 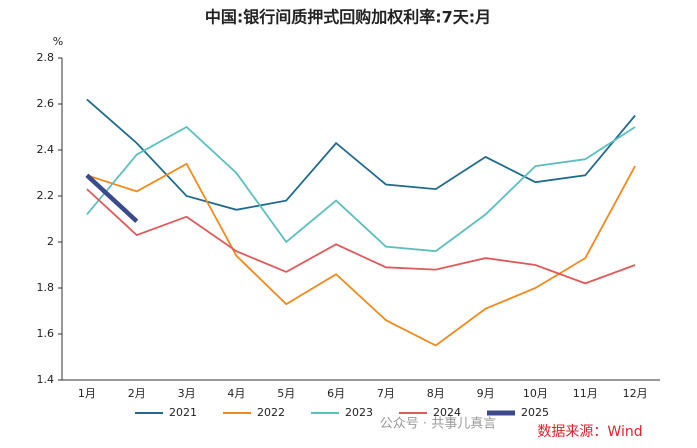 What do you see at coordinates (447, 412) in the screenshot?
I see `legend-label: 2024` at bounding box center [447, 412].